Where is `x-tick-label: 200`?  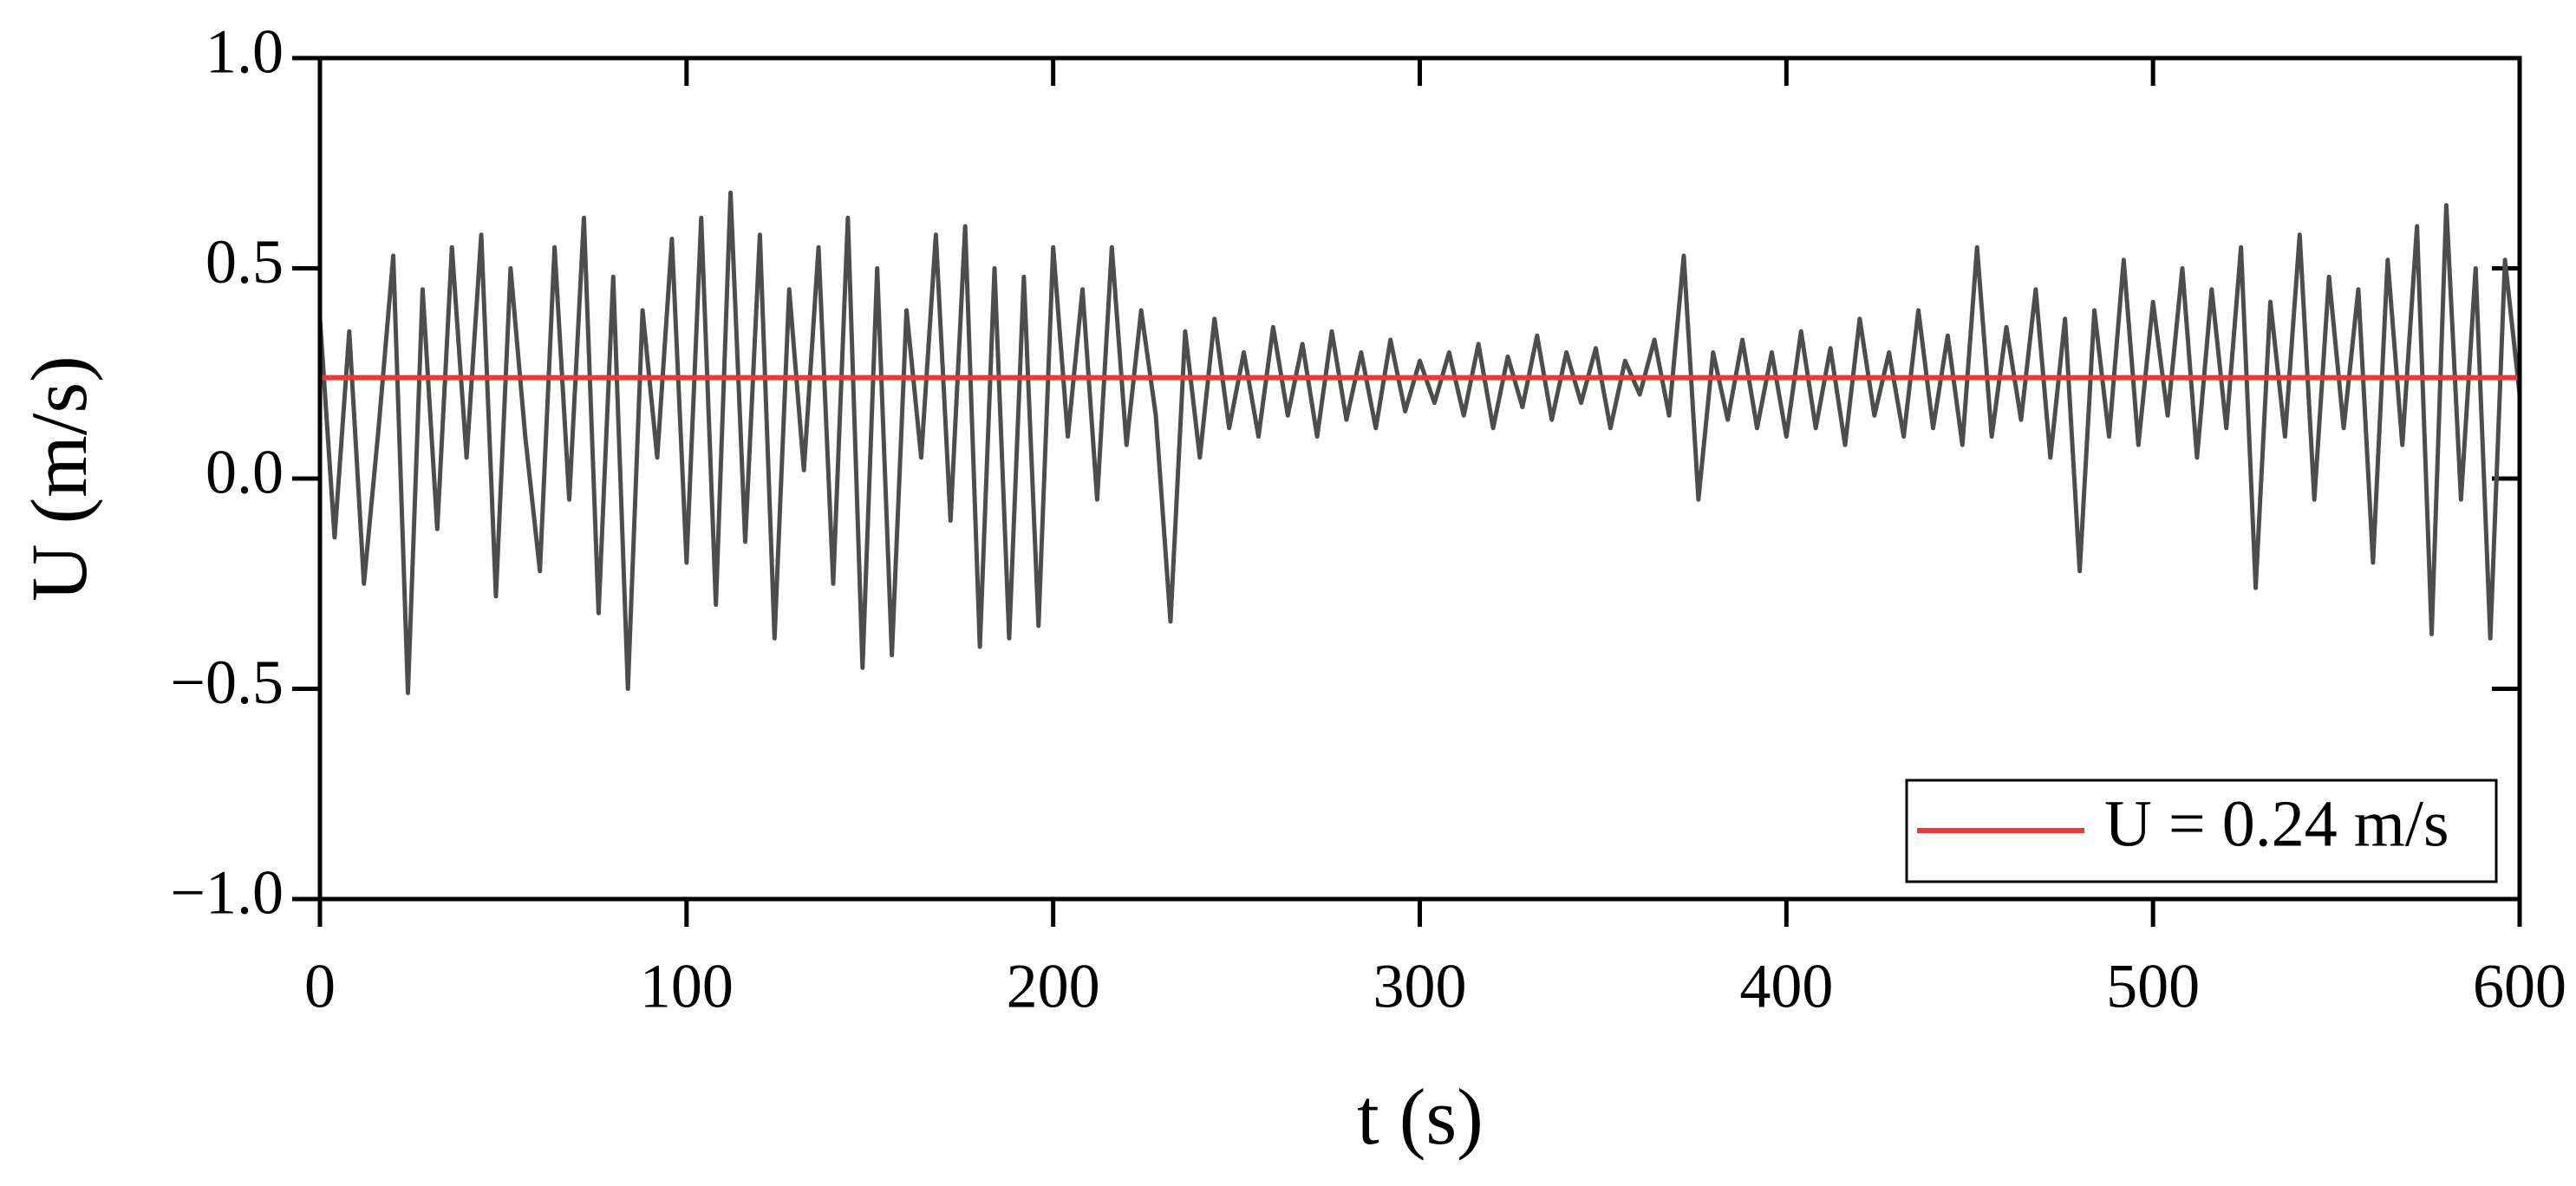 x-tick-label: 200 is located at coordinates (1054, 986).